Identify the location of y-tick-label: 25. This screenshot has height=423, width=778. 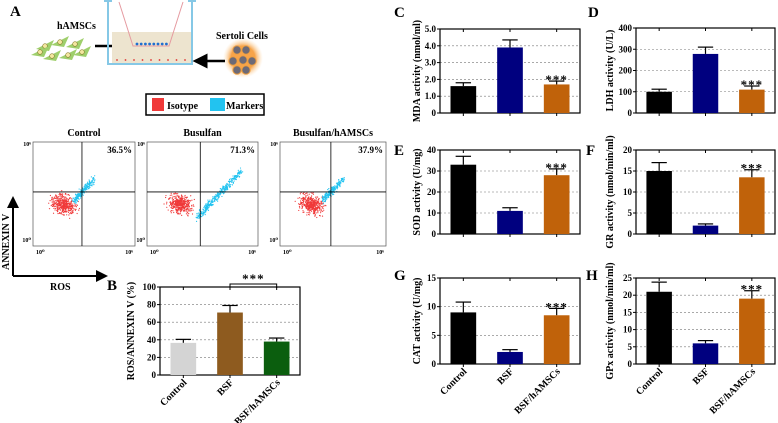
(628, 278).